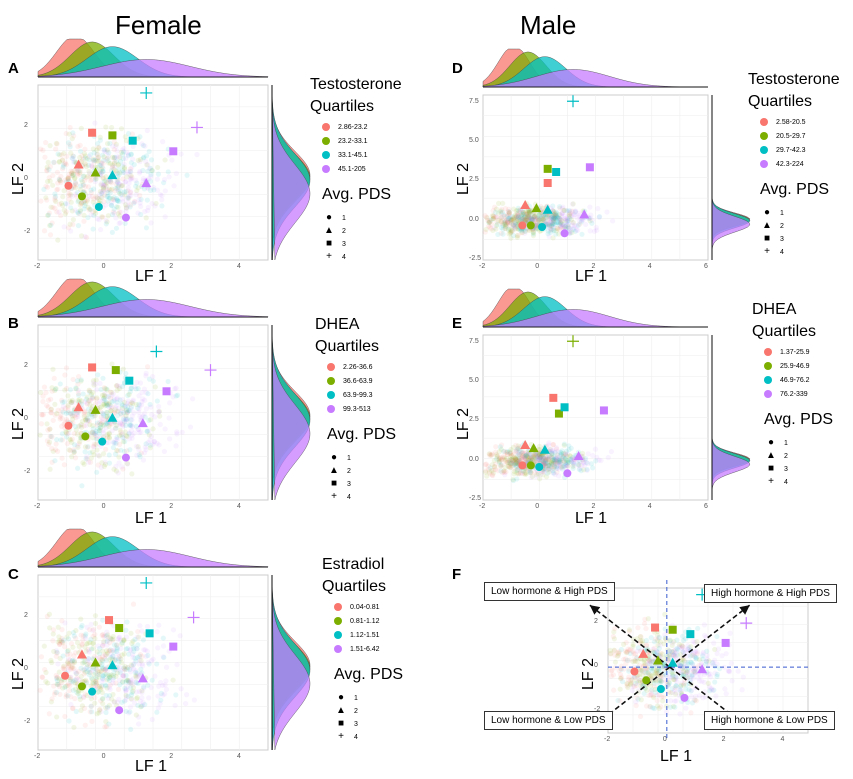 Image resolution: width=853 pixels, height=779 pixels. Describe the element at coordinates (85, 436) in the screenshot. I see `centroid-q2-pds1` at that location.